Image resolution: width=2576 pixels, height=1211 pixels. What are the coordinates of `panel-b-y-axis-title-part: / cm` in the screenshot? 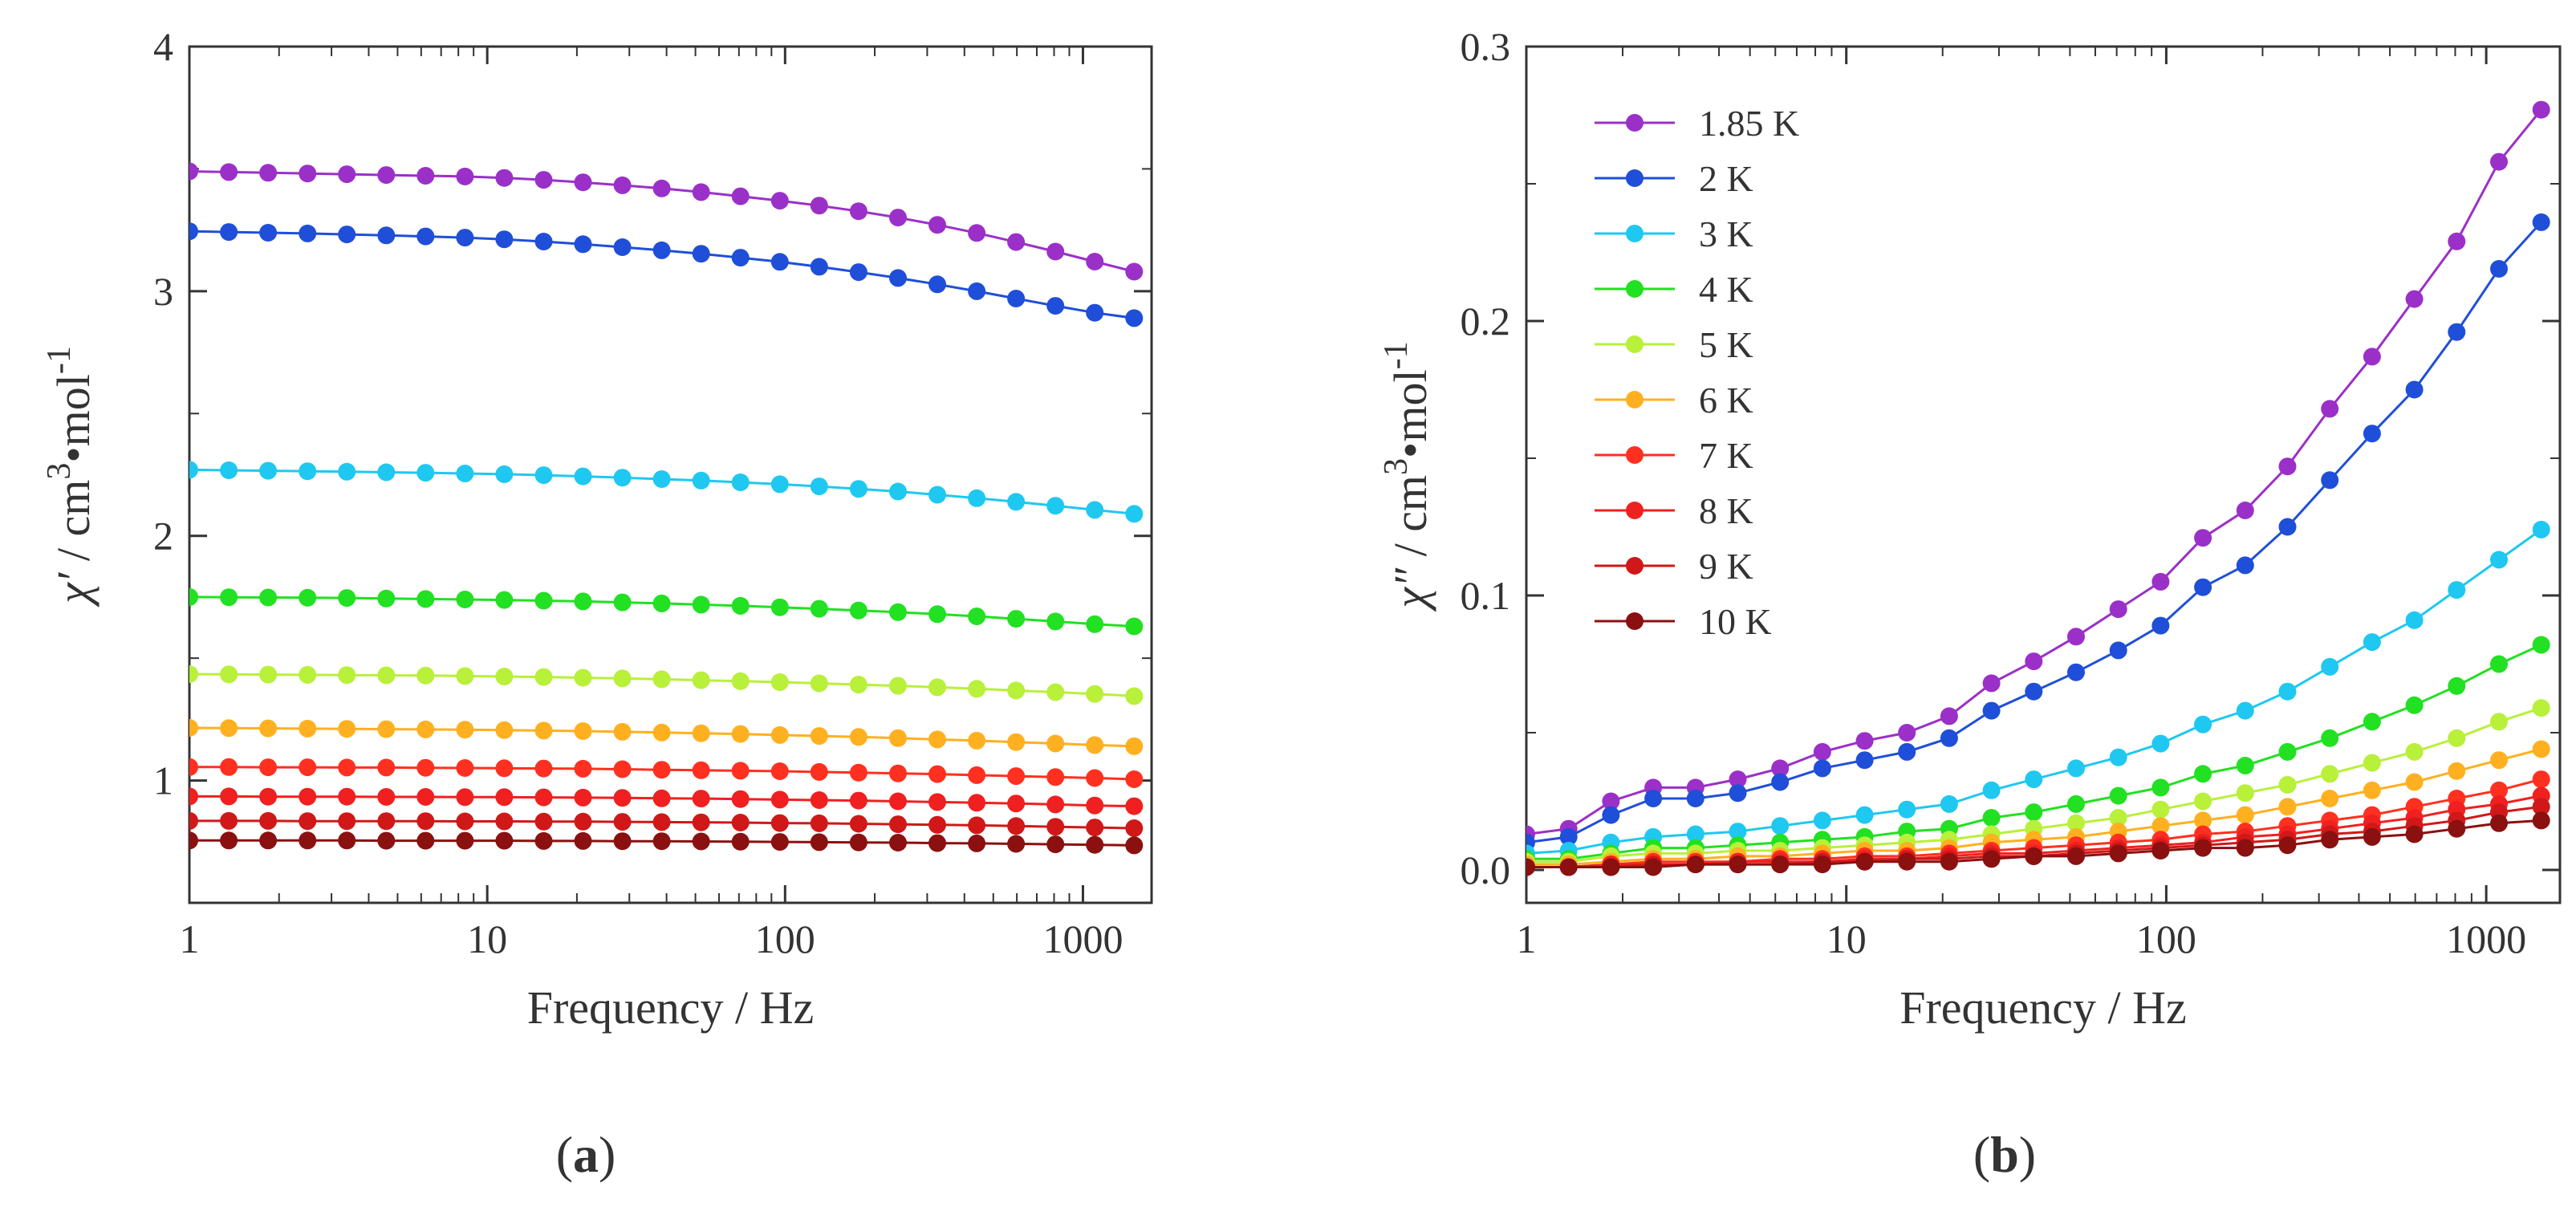 It's located at (1410, 522).